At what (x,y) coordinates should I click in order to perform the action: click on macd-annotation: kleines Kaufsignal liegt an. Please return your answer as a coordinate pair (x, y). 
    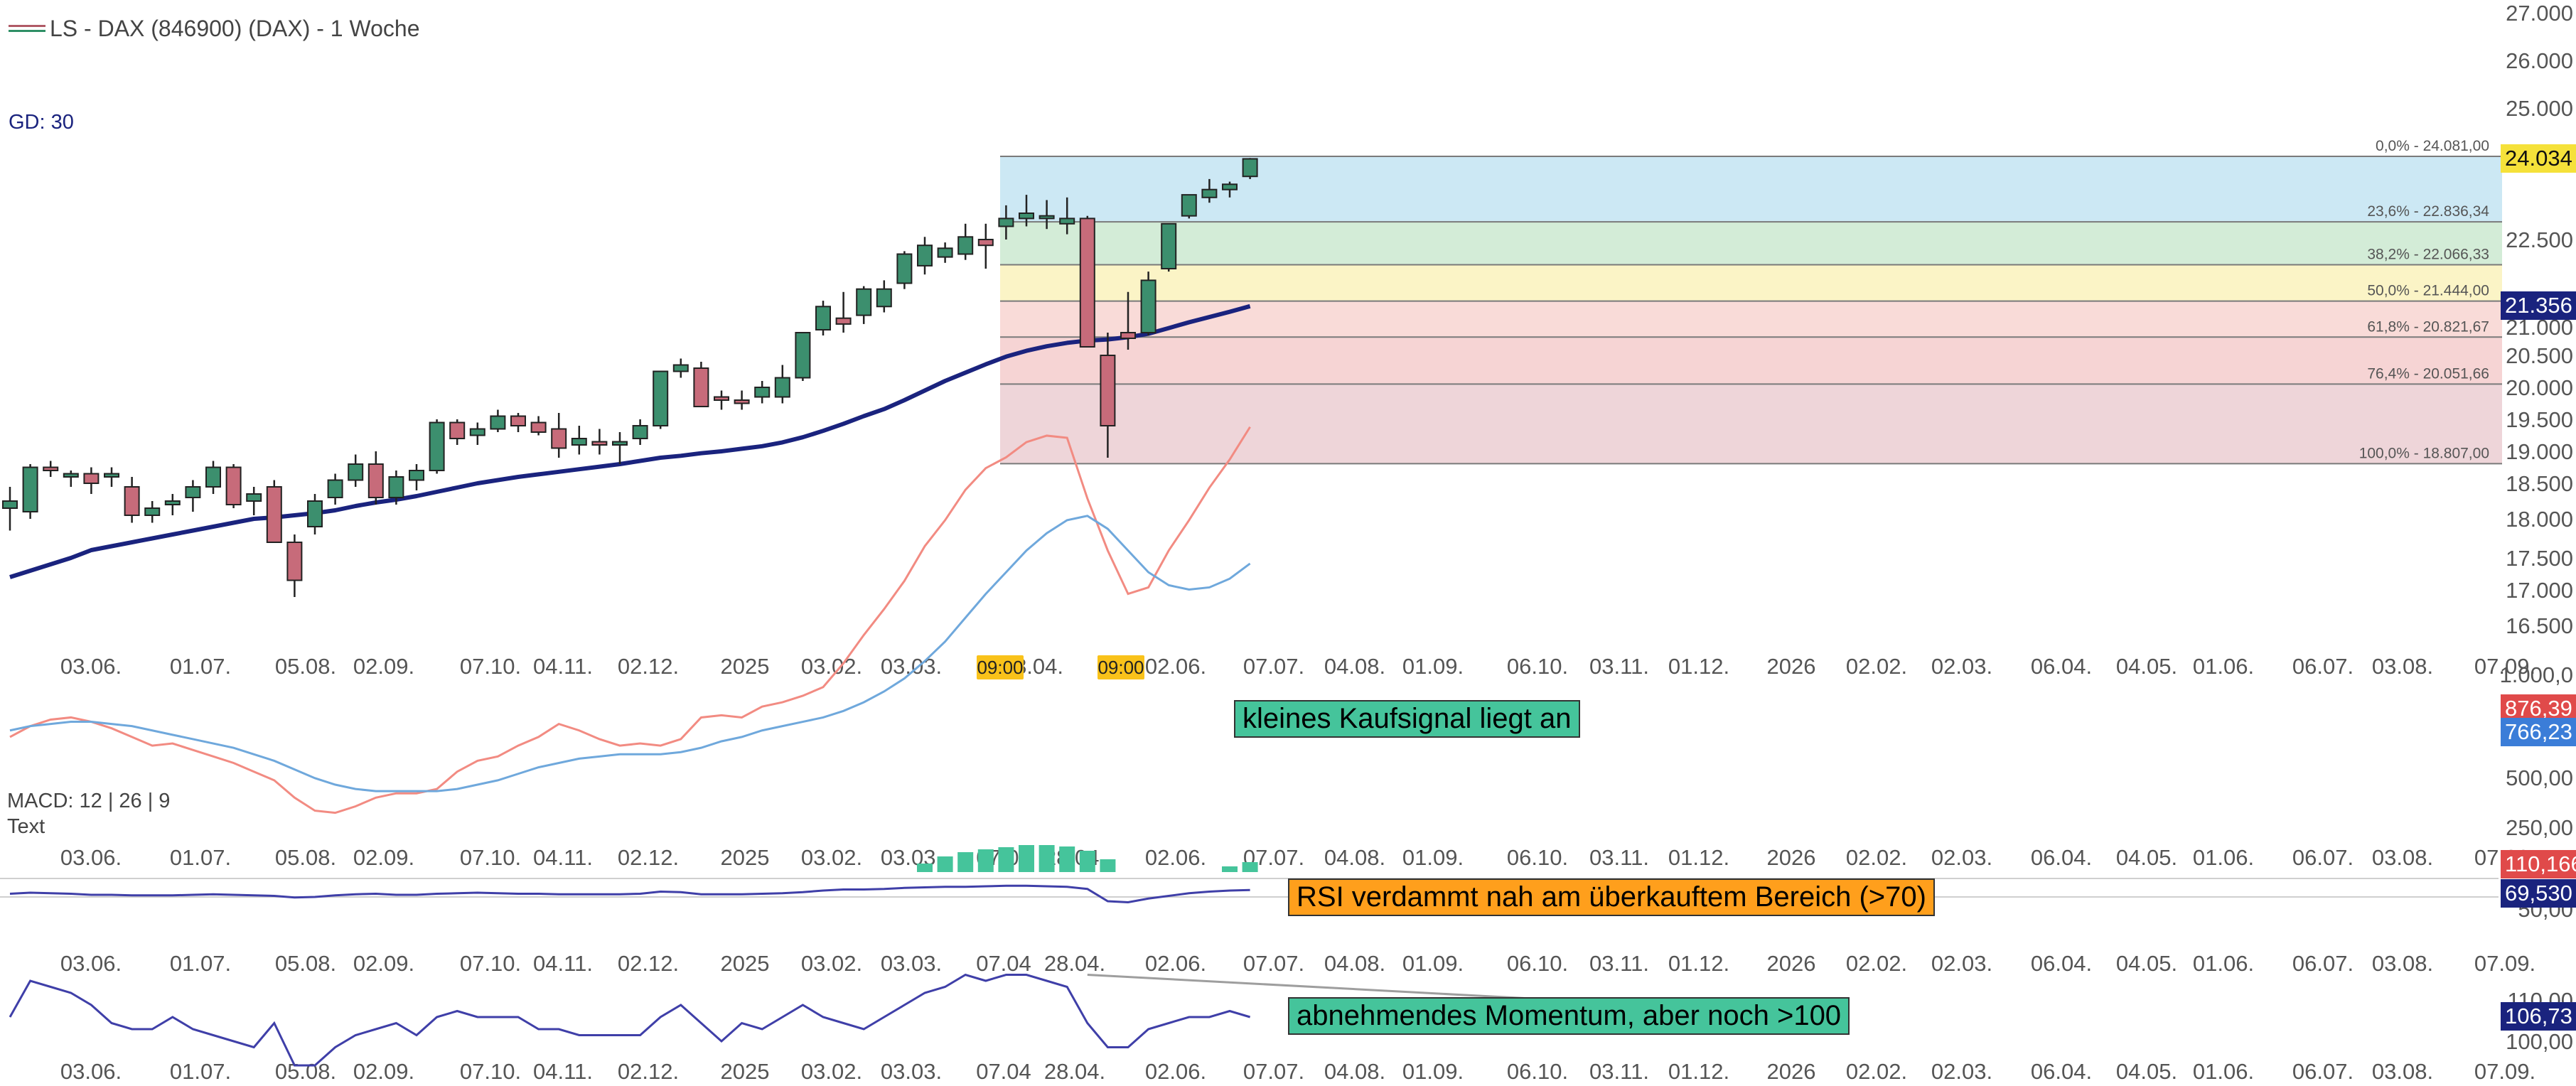
    Looking at the image, I should click on (1407, 719).